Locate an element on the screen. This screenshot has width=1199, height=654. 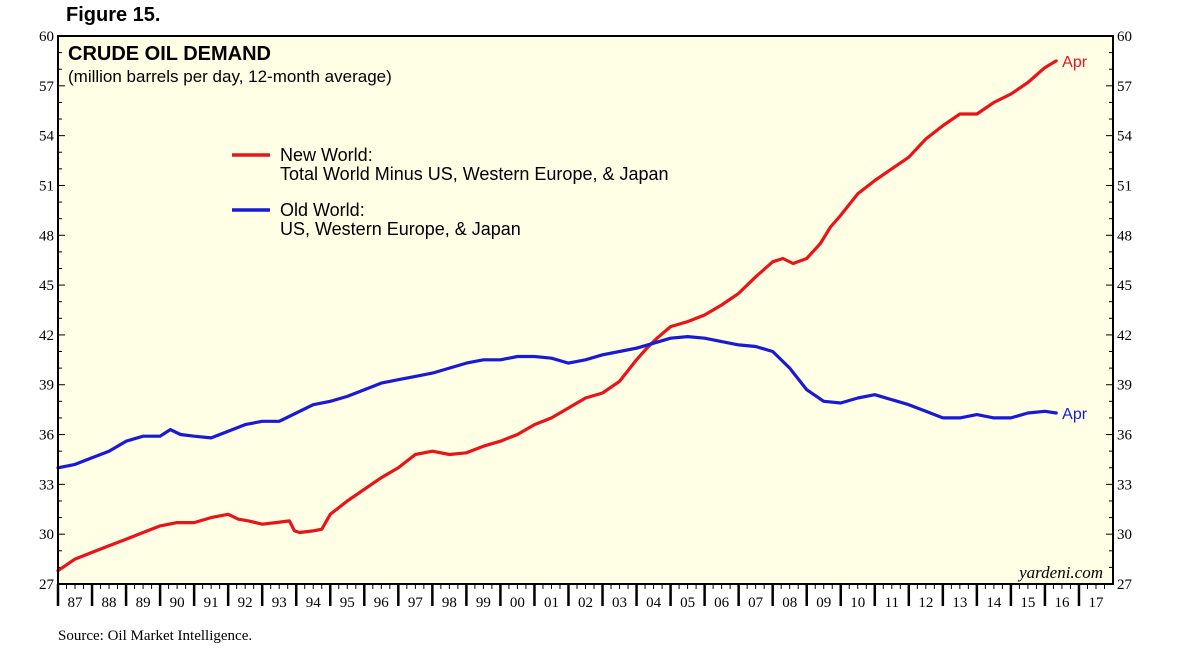
y-tick-label-right: 45 is located at coordinates (1124, 286).